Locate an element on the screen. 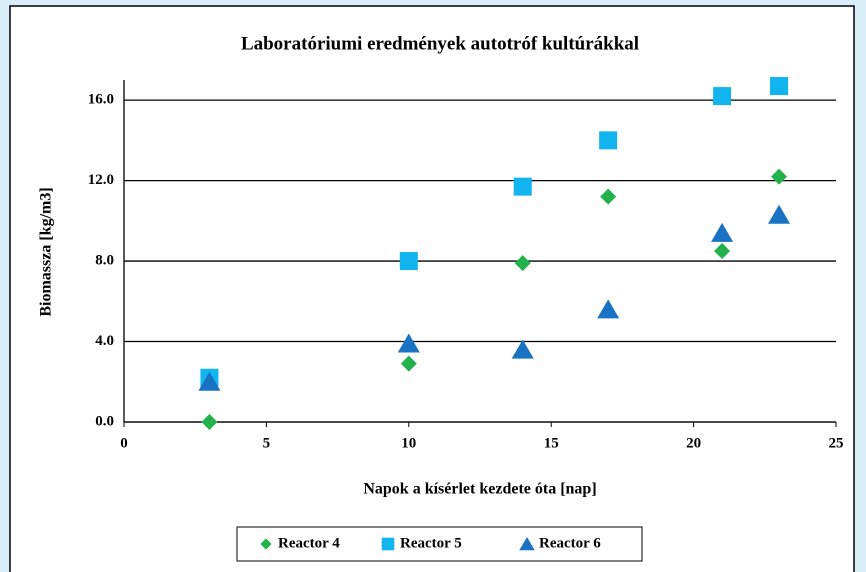 The height and width of the screenshot is (572, 866). x-tick-label: 20 is located at coordinates (693, 443).